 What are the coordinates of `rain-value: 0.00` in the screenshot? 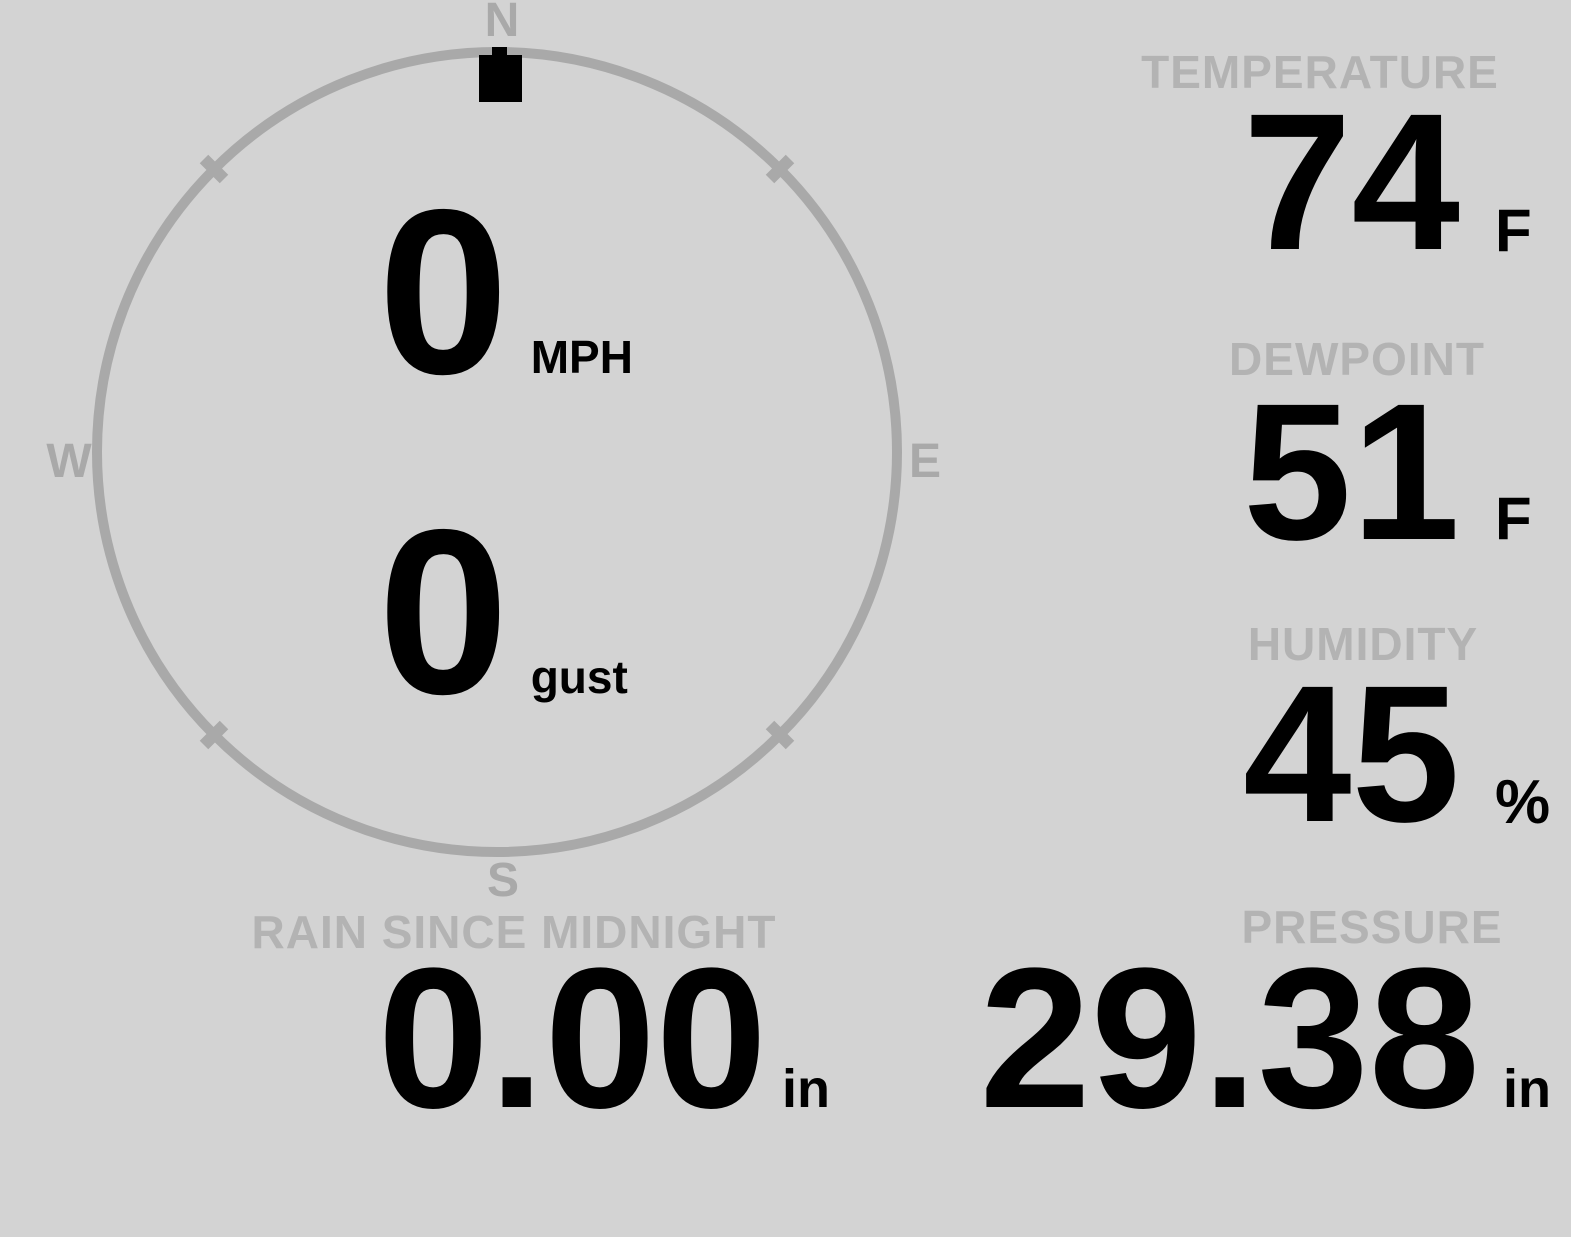 It's located at (572, 1038).